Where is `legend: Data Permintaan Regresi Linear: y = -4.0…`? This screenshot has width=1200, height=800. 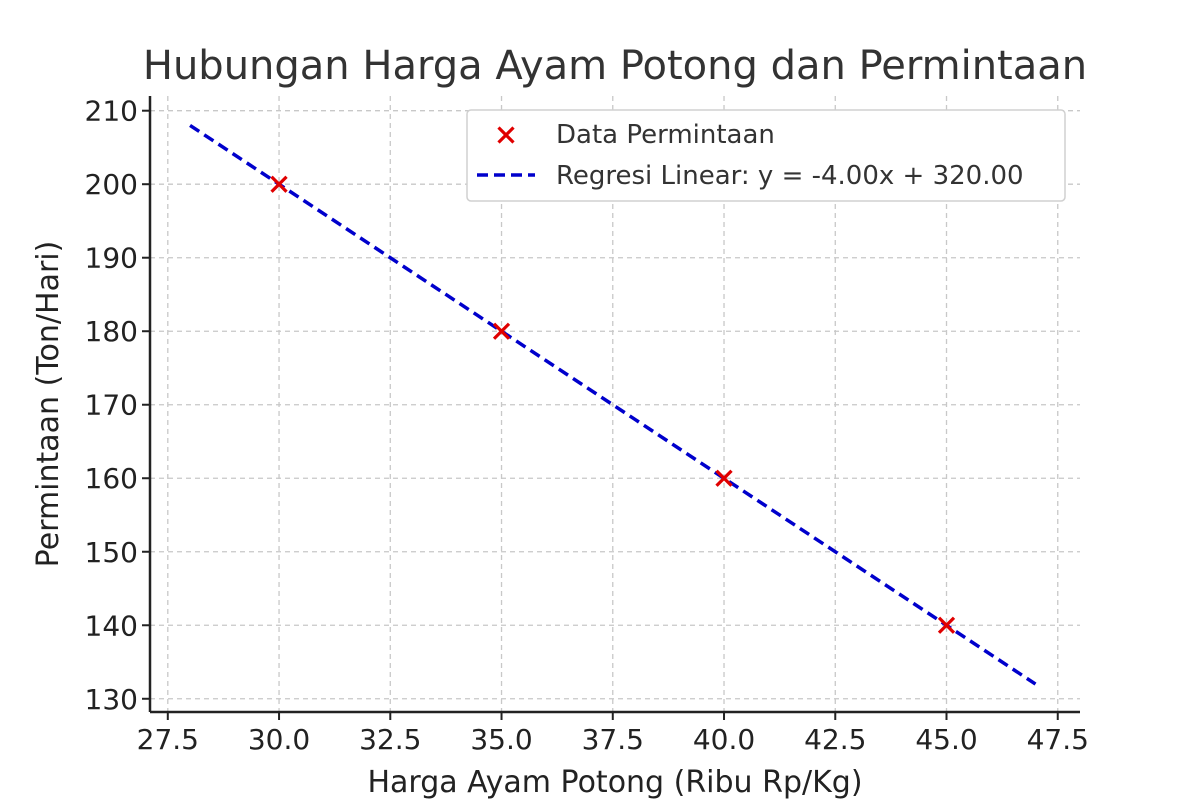
legend: Data Permintaan Regresi Linear: y = -4.0… is located at coordinates (766, 155).